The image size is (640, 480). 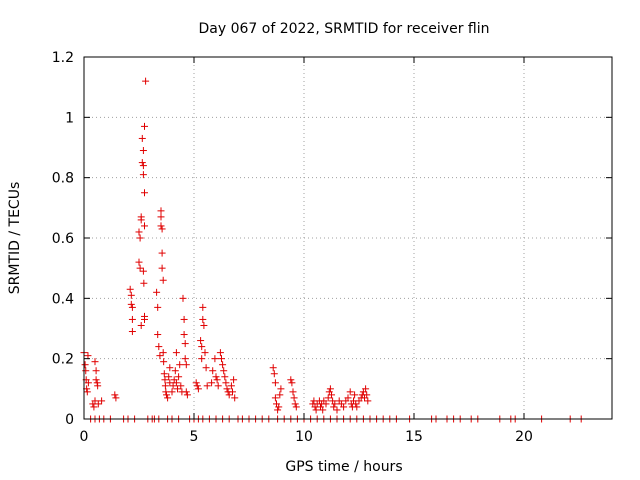 I want to click on x-tick-label: 0, so click(x=84, y=437).